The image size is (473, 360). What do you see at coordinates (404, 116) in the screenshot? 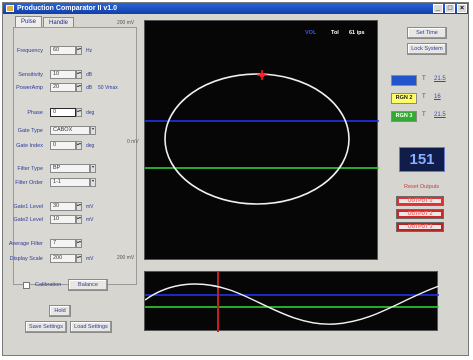
I see `region-badge: RGN 3` at bounding box center [404, 116].